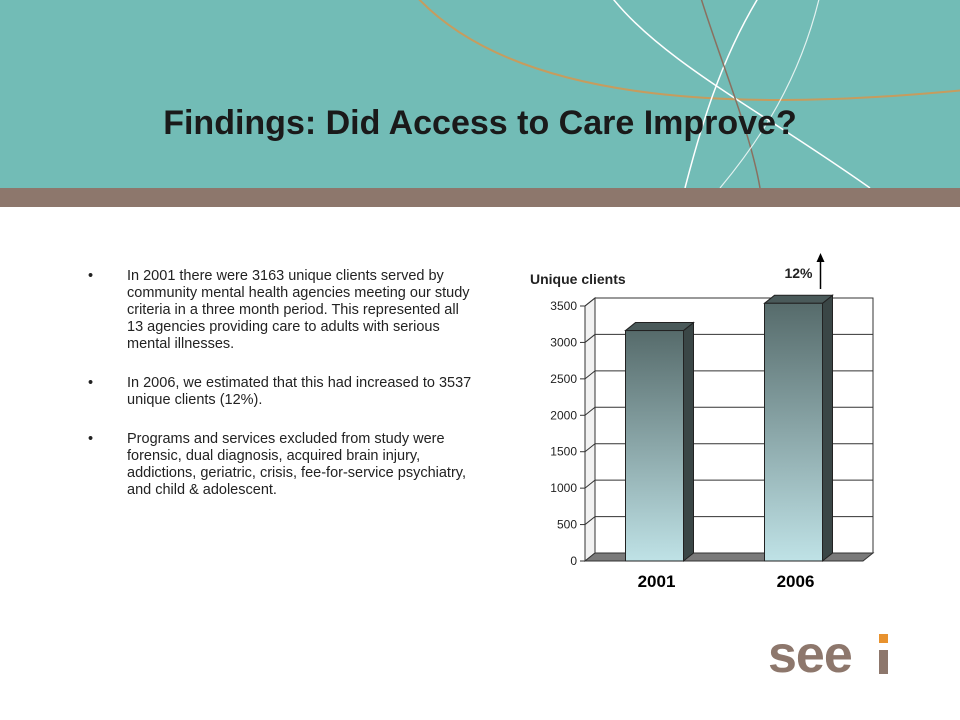 This screenshot has height=720, width=960. What do you see at coordinates (480, 123) in the screenshot?
I see `slide-title: Findings: Did Access to Care Improve?` at bounding box center [480, 123].